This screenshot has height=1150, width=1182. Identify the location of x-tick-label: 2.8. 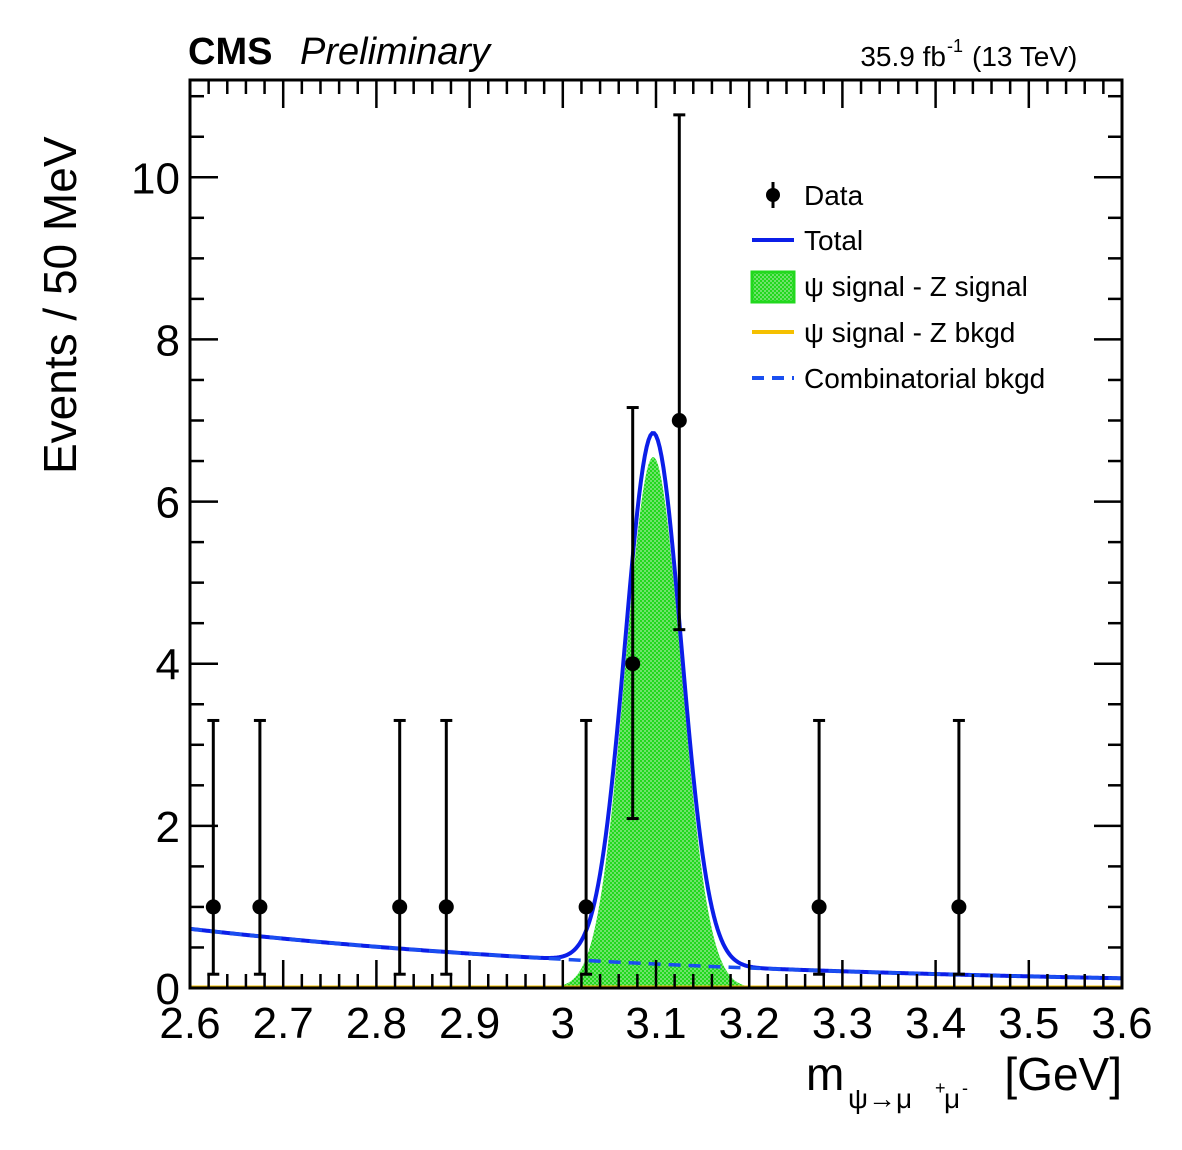
(376, 1023).